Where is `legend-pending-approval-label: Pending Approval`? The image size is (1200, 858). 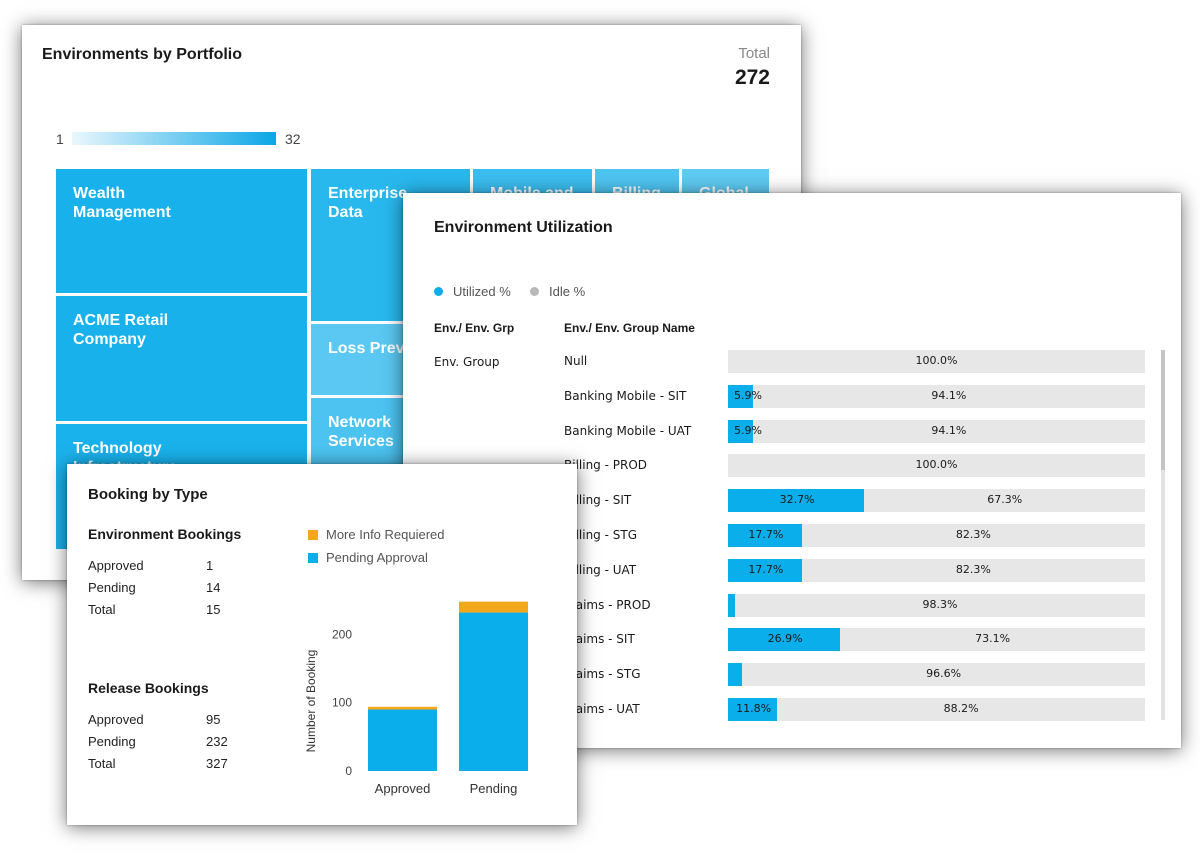
legend-pending-approval-label: Pending Approval is located at coordinates (377, 557).